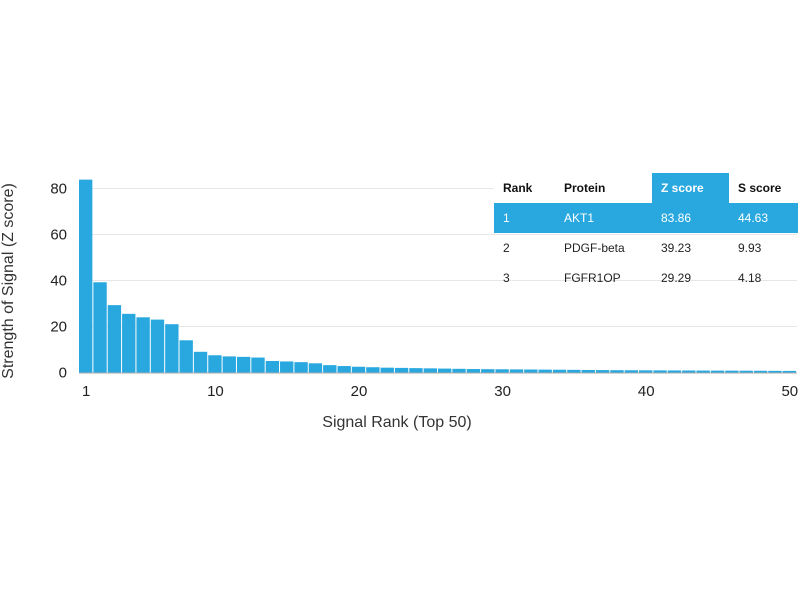 Image resolution: width=800 pixels, height=600 pixels. What do you see at coordinates (359, 391) in the screenshot?
I see `x-tick-label: 20` at bounding box center [359, 391].